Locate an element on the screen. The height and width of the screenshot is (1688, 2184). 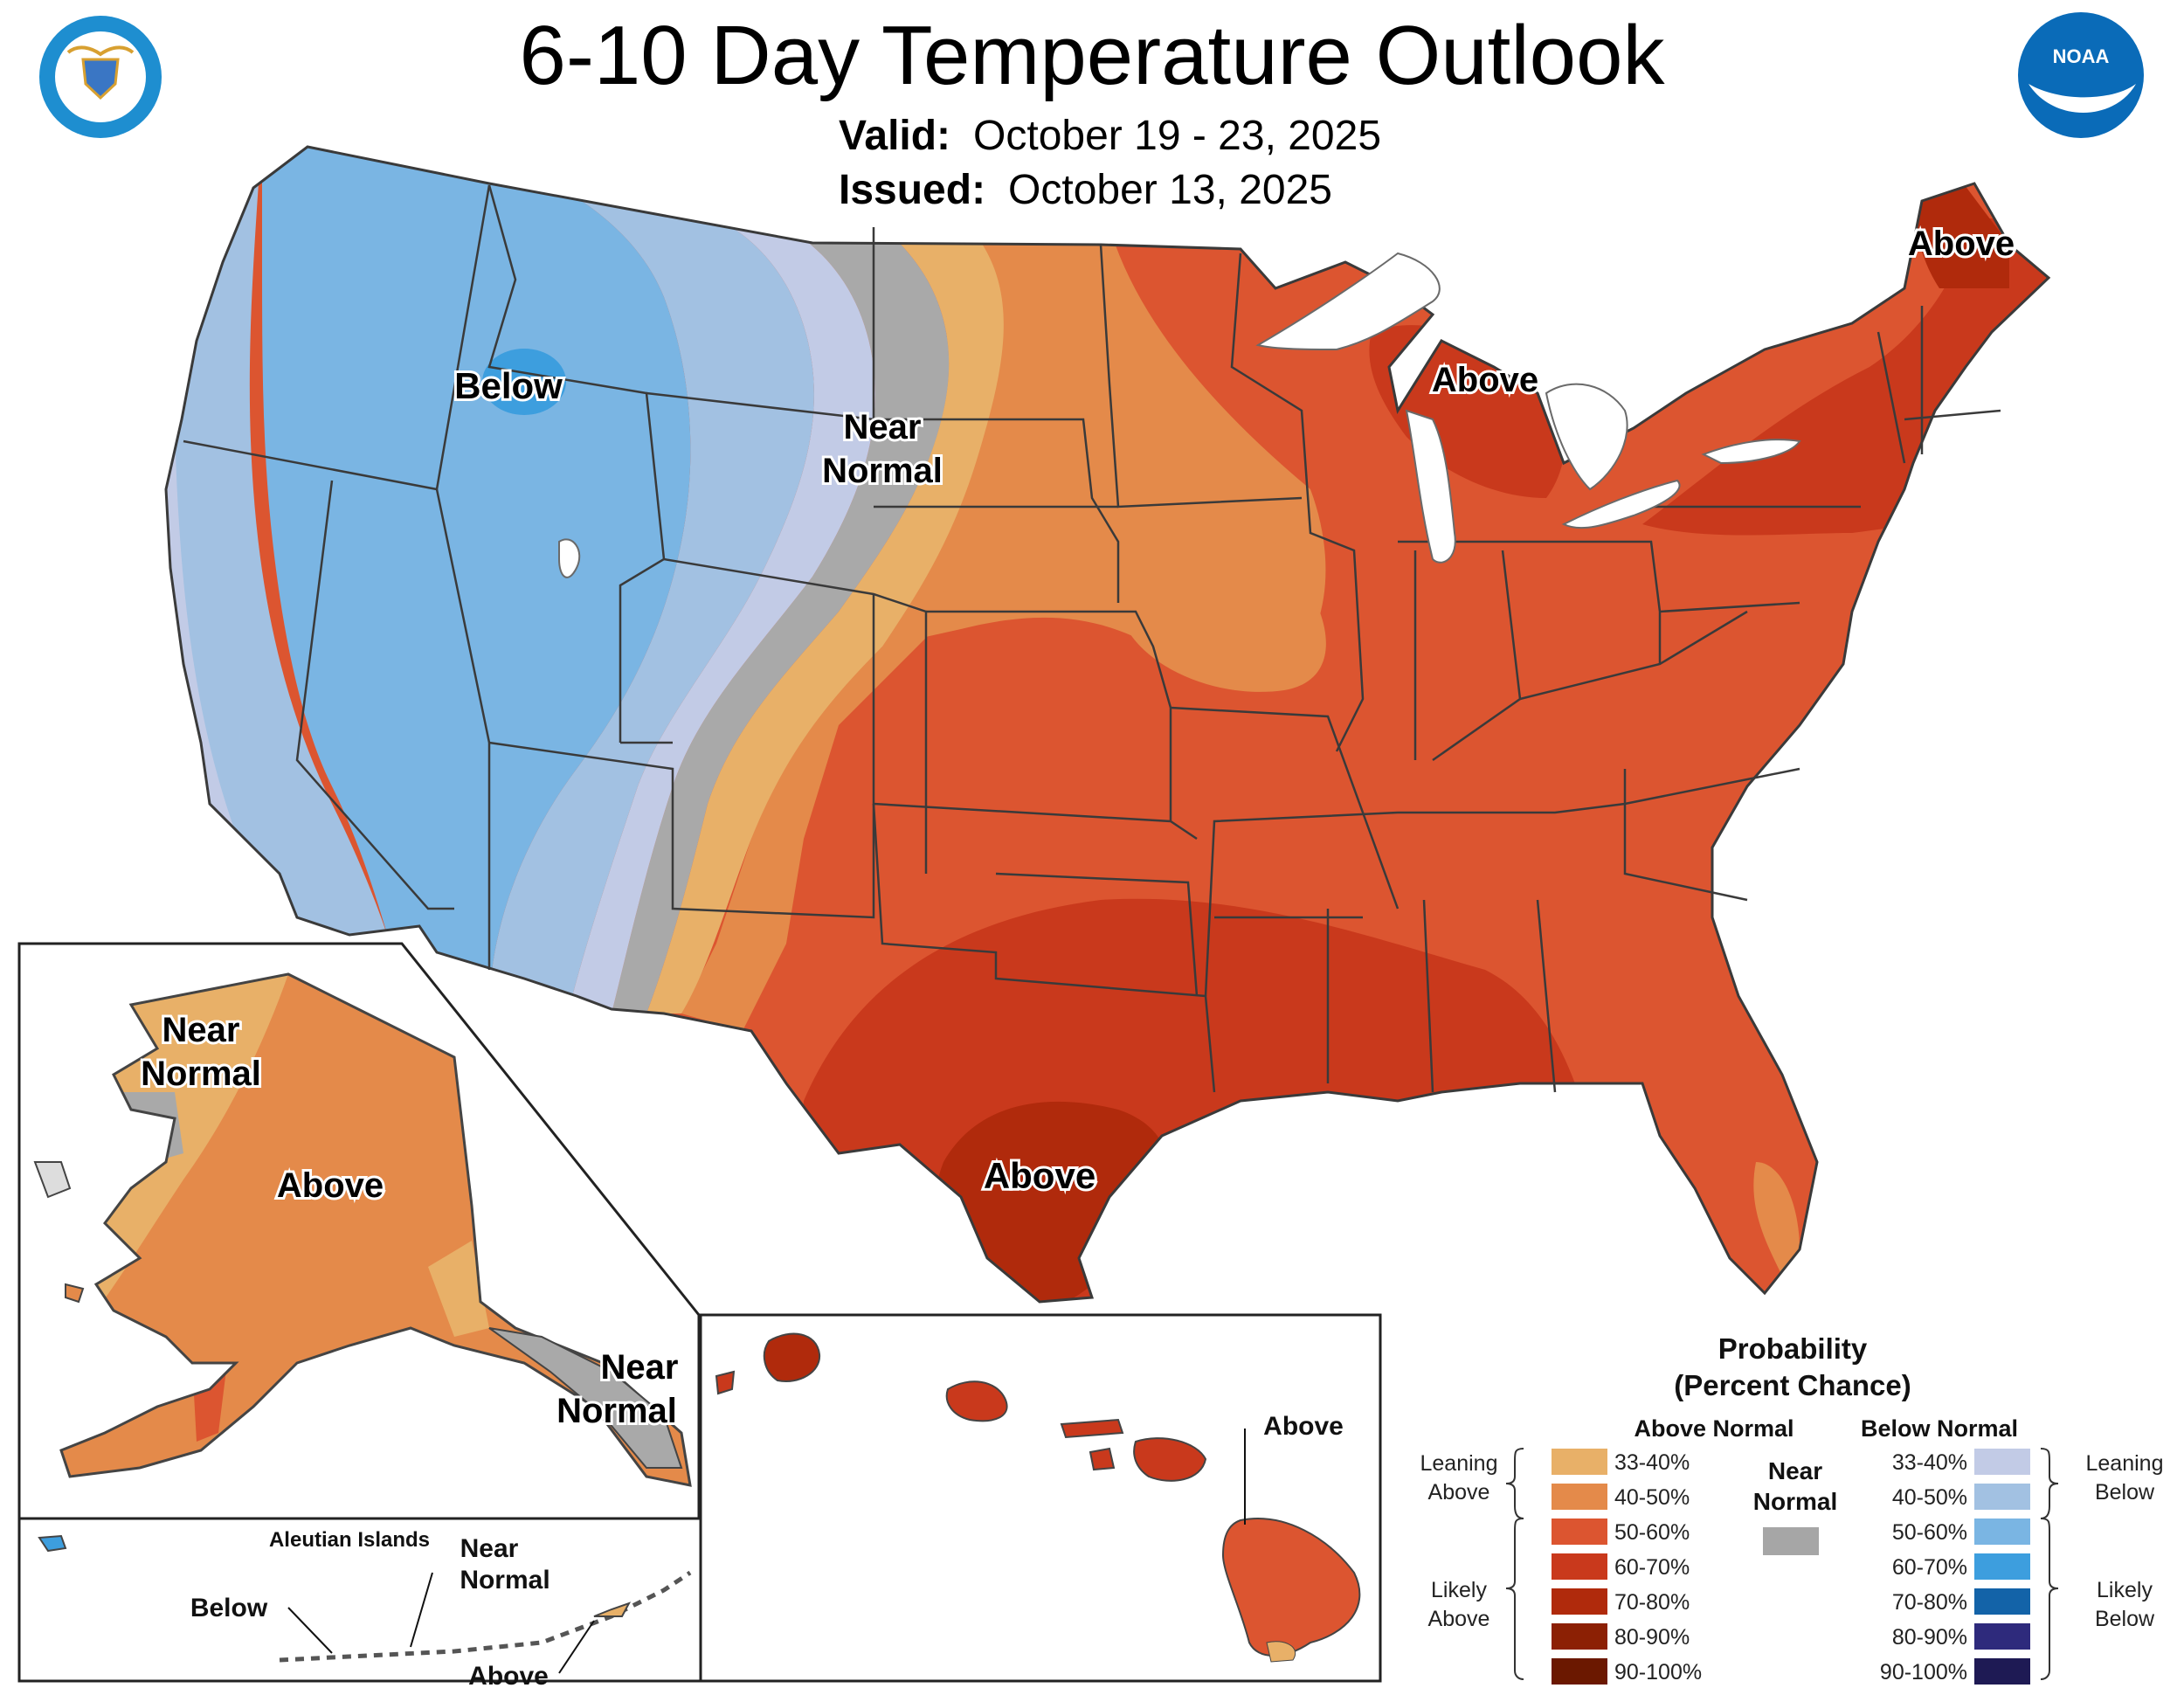
label-below-west: Below is located at coordinates (508, 385).